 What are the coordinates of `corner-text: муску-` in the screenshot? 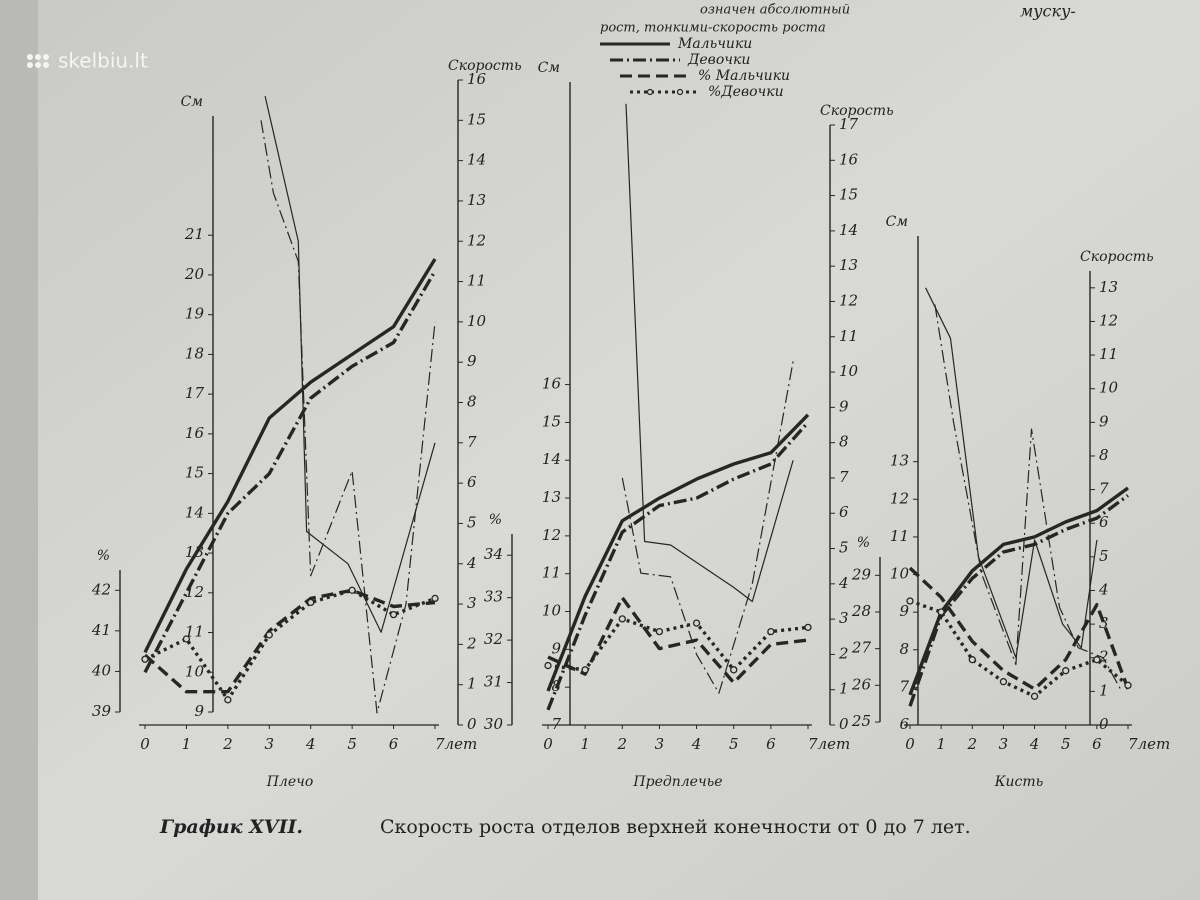 It's located at (1048, 11).